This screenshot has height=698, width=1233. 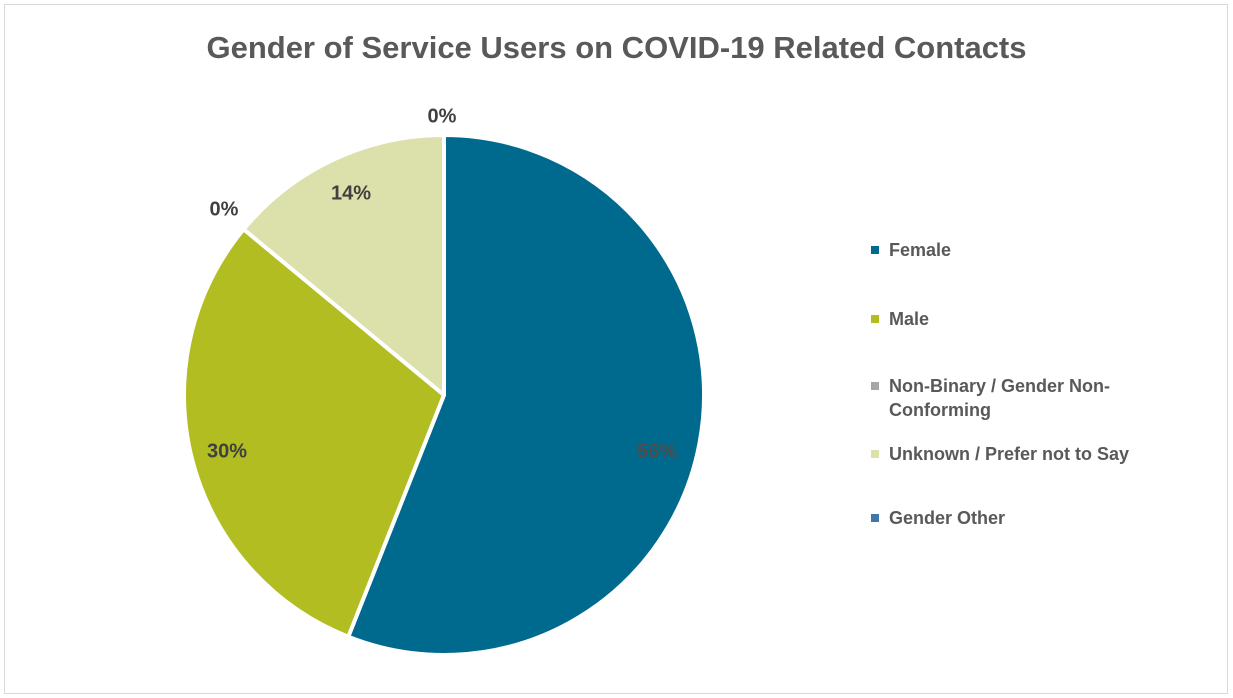 I want to click on legend-label: Male, so click(x=909, y=319).